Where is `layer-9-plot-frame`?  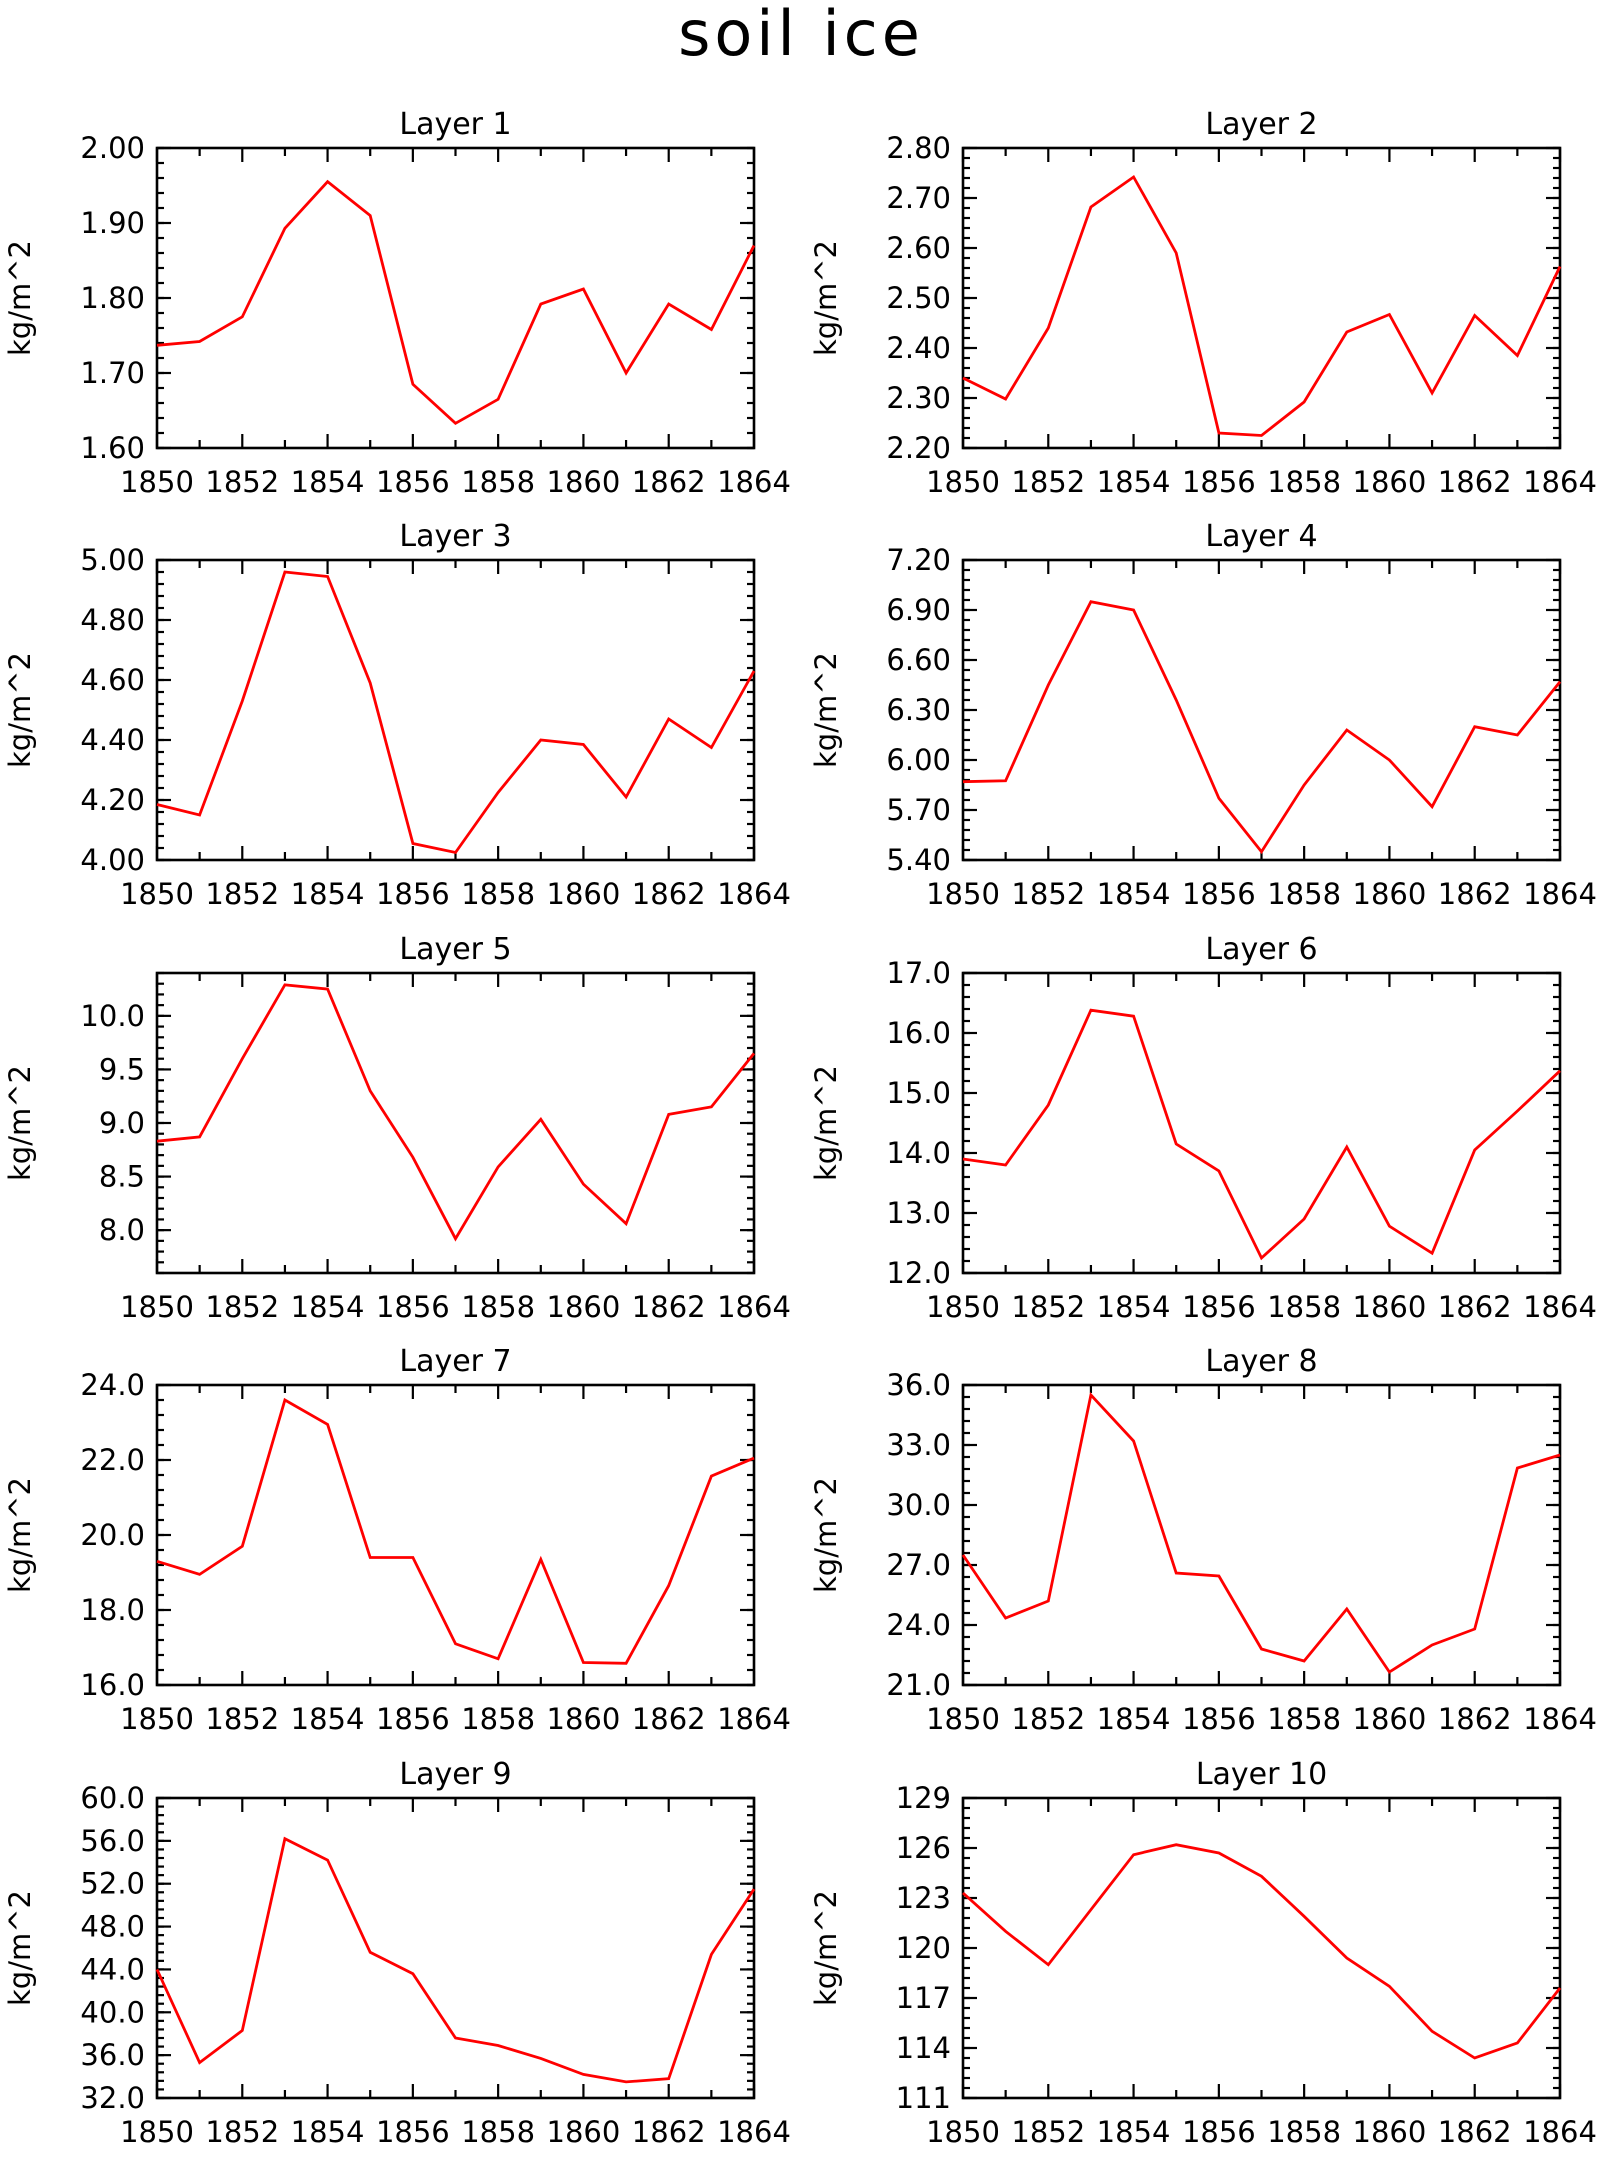
layer-9-plot-frame is located at coordinates (455, 1948).